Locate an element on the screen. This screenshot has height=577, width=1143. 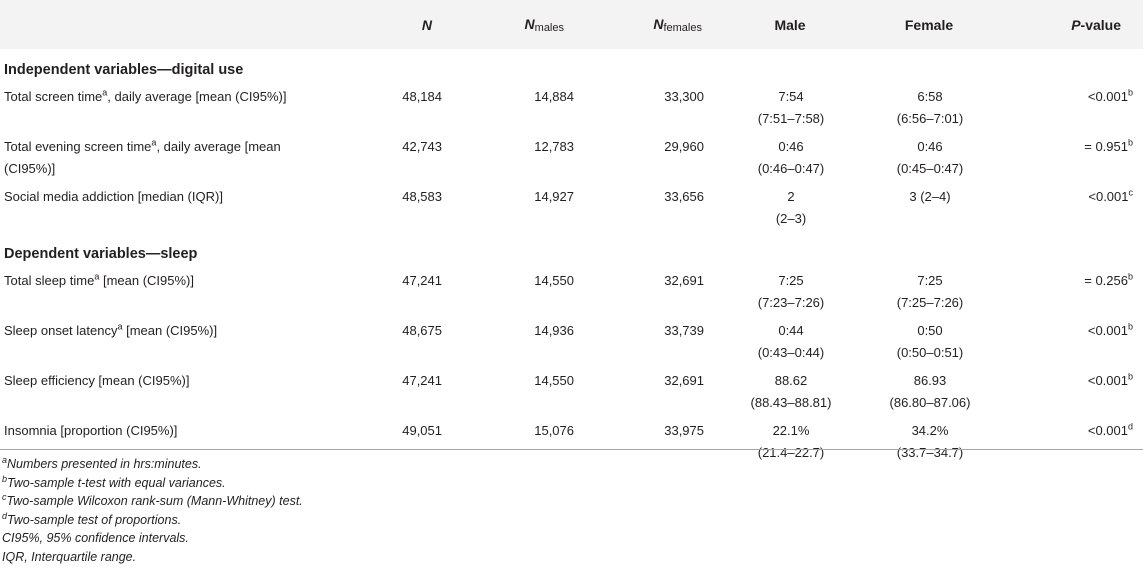
header-row: N Nmales Nfemales Male Female P-value is located at coordinates (571, 24).